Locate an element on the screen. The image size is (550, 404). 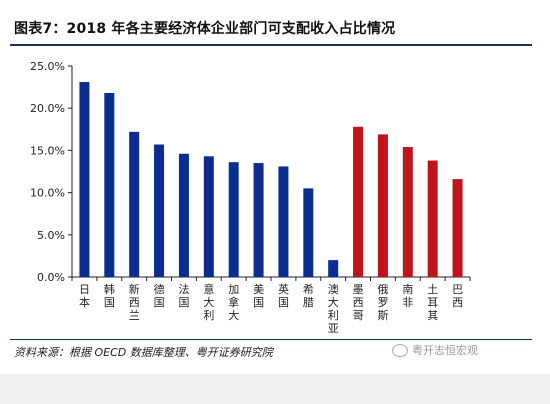
wechat-icon is located at coordinates (400, 350).